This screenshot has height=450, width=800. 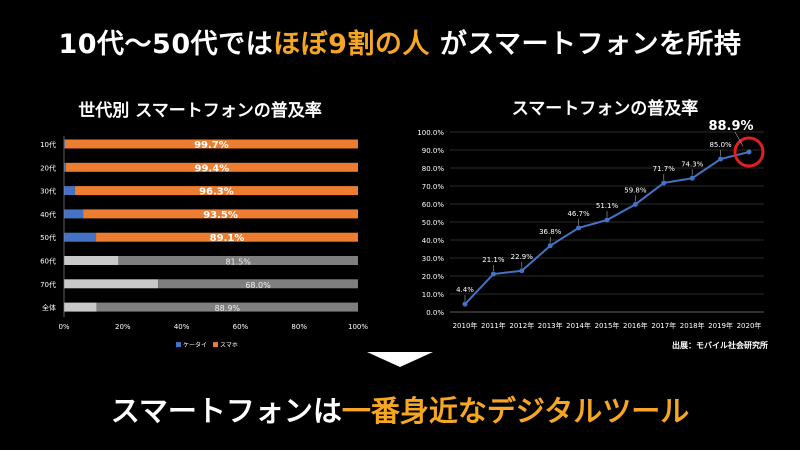 What do you see at coordinates (607, 206) in the screenshot?
I see `point-label: 51.1%` at bounding box center [607, 206].